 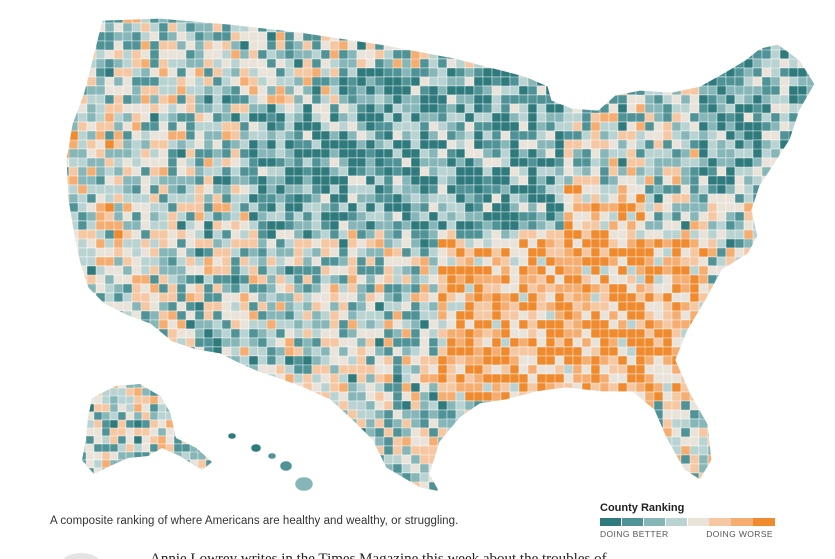 What do you see at coordinates (81, 556) in the screenshot?
I see `author-avatar` at bounding box center [81, 556].